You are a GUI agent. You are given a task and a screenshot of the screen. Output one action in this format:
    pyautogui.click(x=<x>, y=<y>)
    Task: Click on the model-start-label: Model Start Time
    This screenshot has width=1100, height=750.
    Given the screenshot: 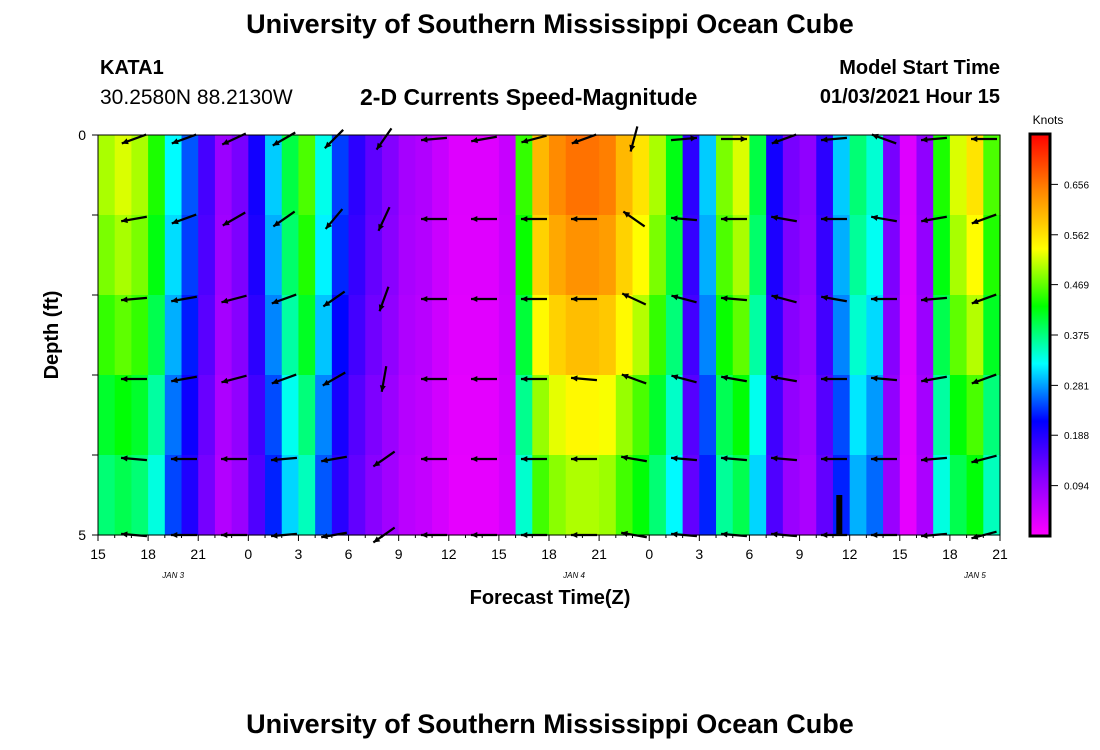 What is the action you would take?
    pyautogui.click(x=919, y=68)
    